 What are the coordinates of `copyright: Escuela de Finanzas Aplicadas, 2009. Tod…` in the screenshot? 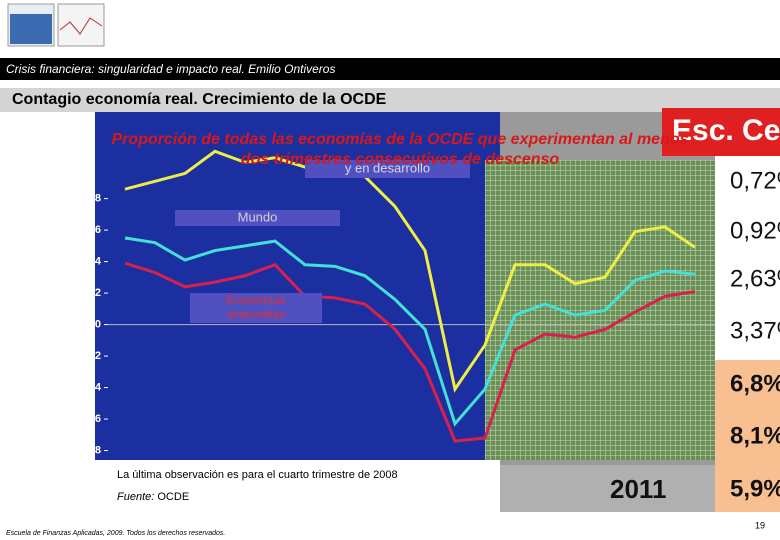 It's located at (115, 533).